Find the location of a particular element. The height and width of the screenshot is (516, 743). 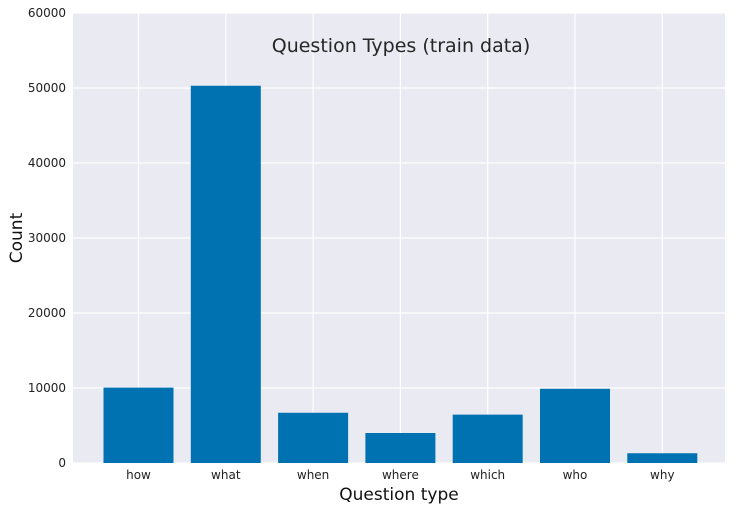

bar-where is located at coordinates (400, 448).